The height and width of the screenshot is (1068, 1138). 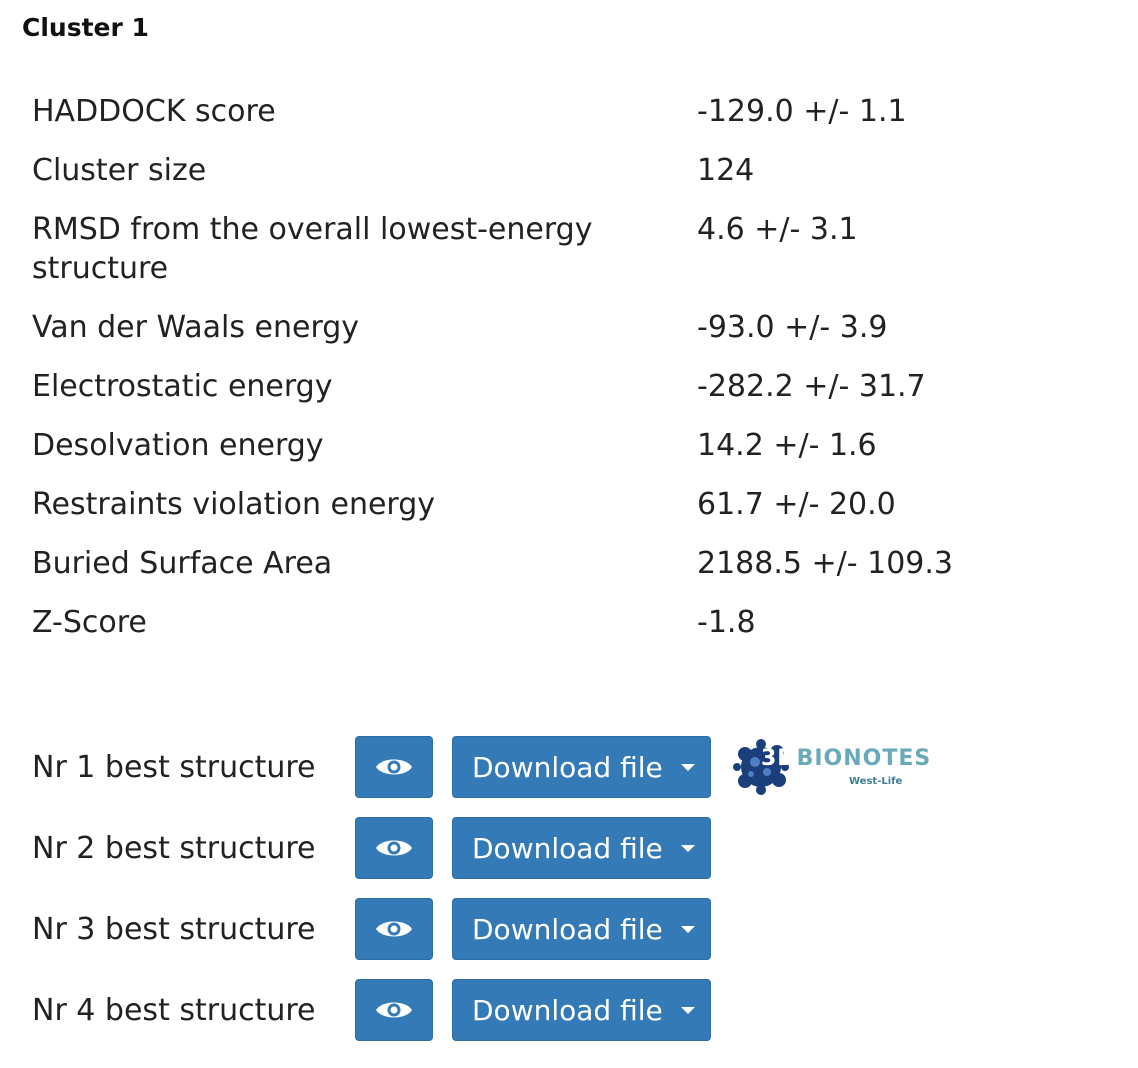 What do you see at coordinates (154, 111) in the screenshot?
I see `stat-label: HADDOCK score` at bounding box center [154, 111].